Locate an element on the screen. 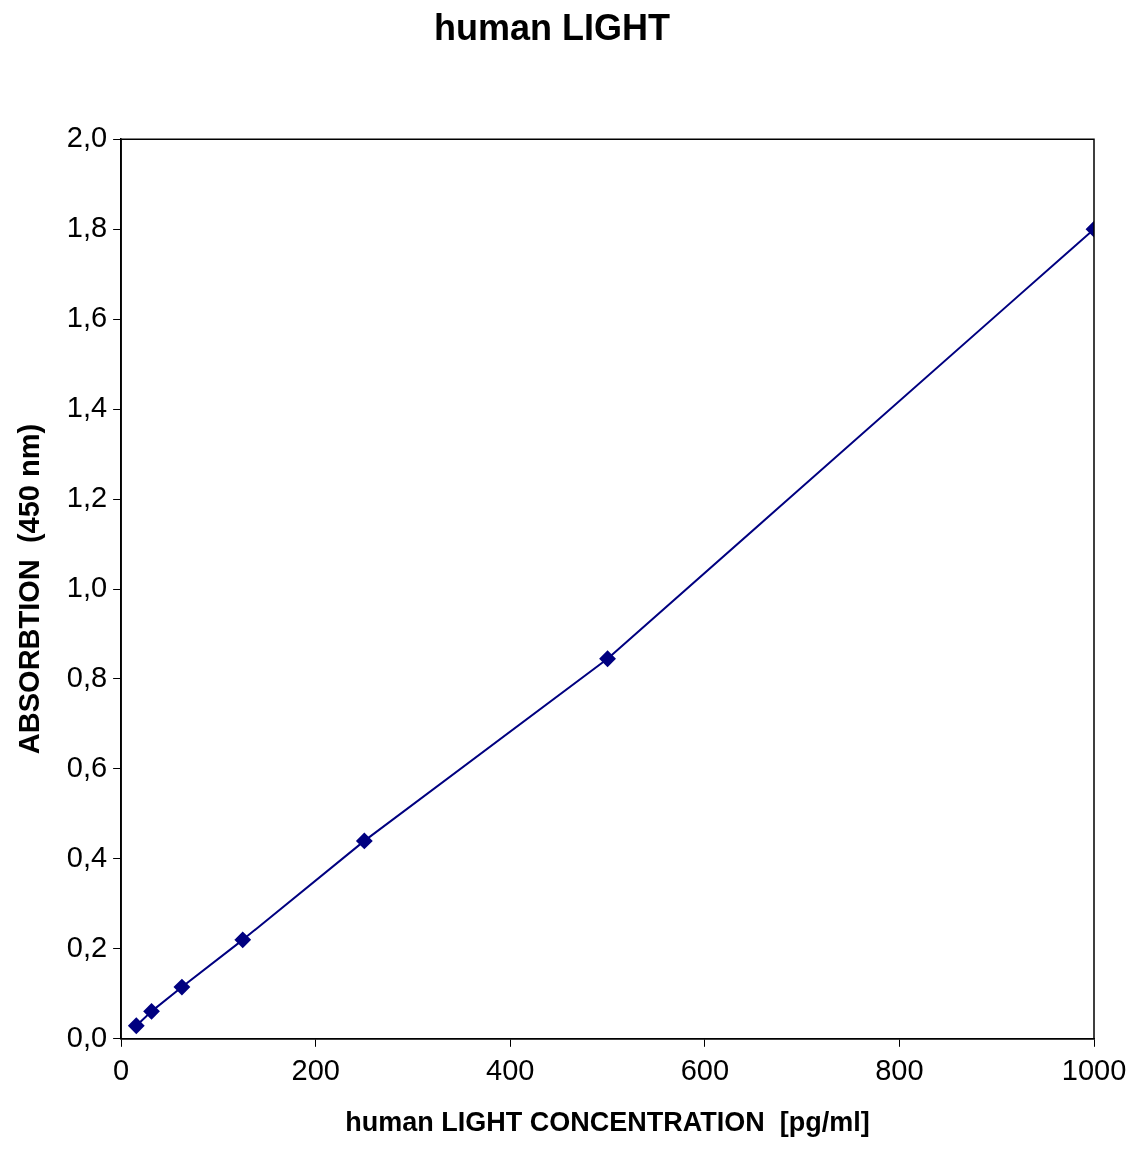 This screenshot has width=1138, height=1149. y-tick-label: 0,4 is located at coordinates (87, 856).